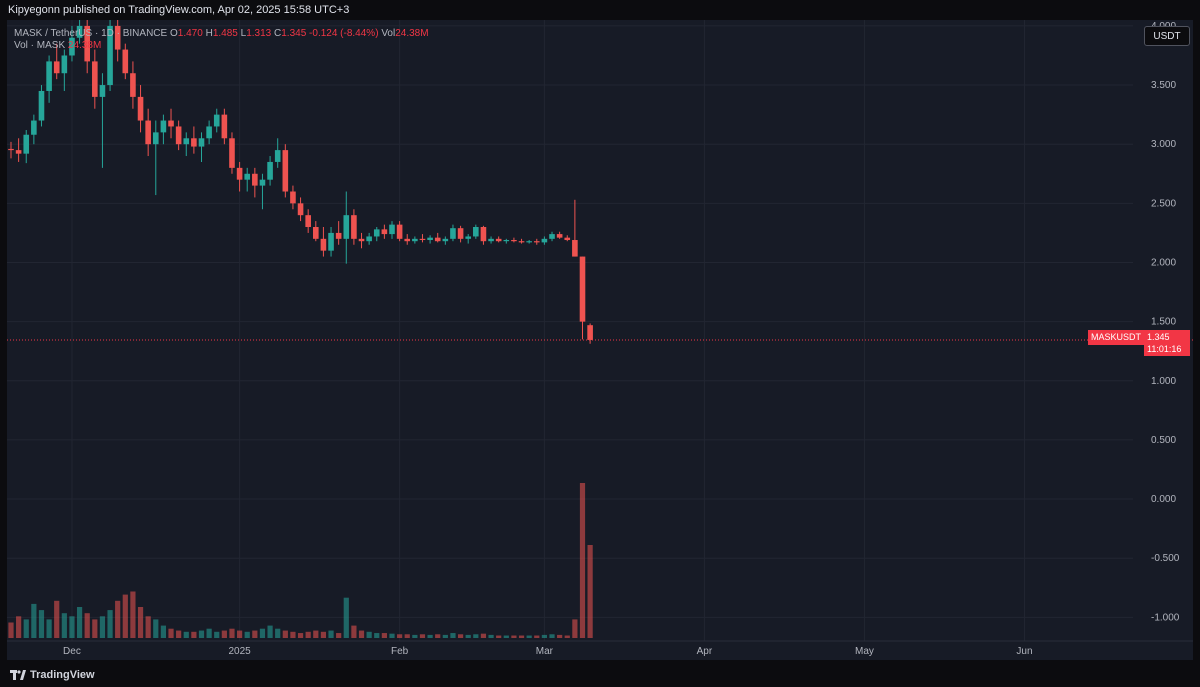 This screenshot has height=687, width=1200. What do you see at coordinates (1163, 381) in the screenshot?
I see `y-tick-label: 1.000` at bounding box center [1163, 381].